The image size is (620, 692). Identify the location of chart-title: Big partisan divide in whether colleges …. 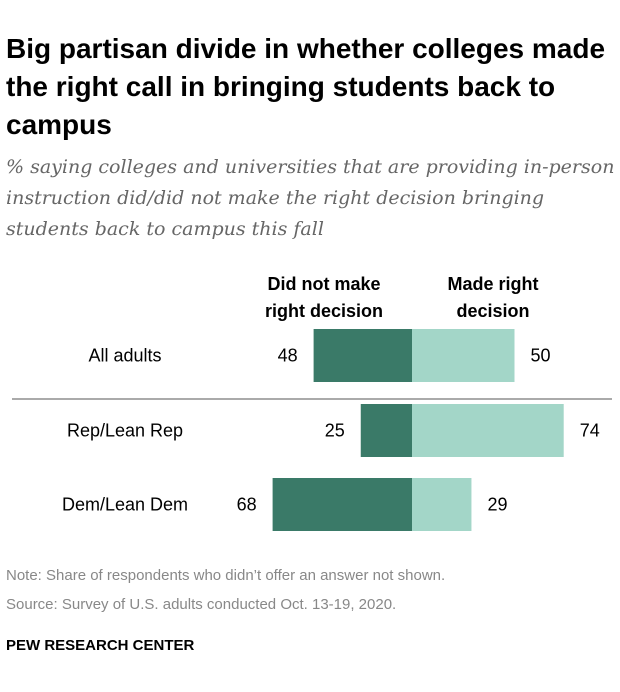
(306, 86).